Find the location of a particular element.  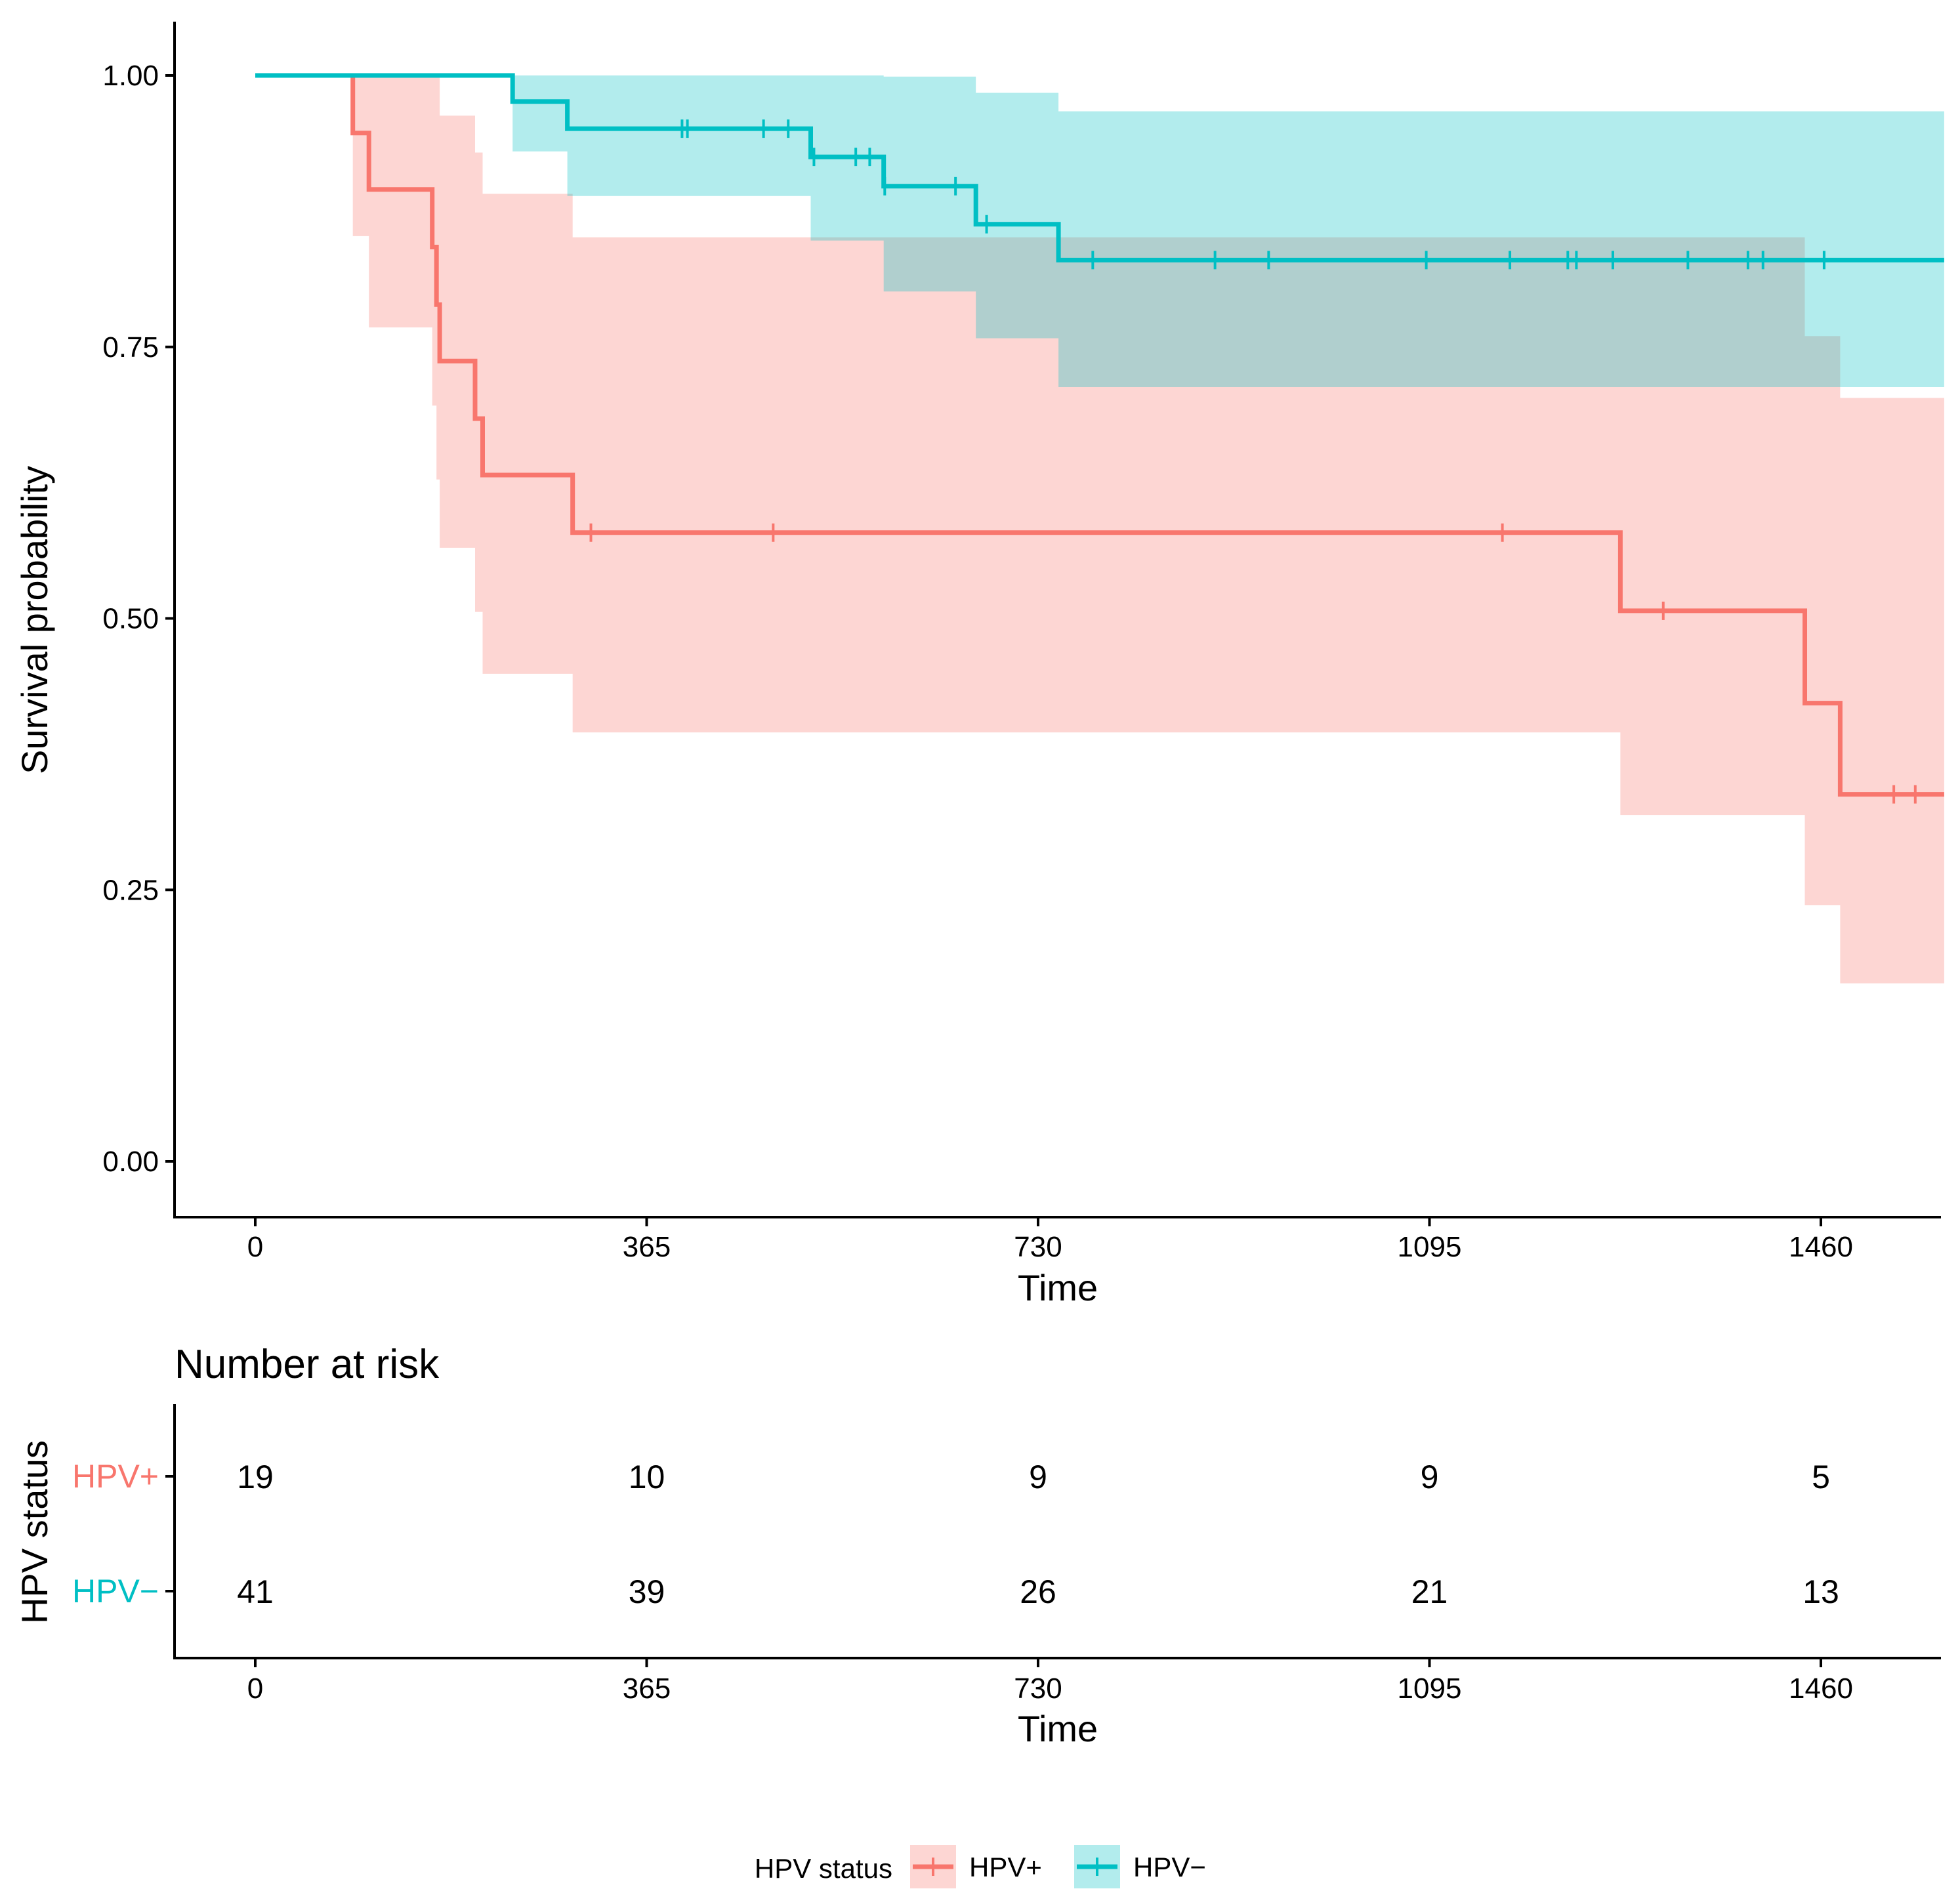

risk-count-hpv-neg: 41 is located at coordinates (256, 1591).